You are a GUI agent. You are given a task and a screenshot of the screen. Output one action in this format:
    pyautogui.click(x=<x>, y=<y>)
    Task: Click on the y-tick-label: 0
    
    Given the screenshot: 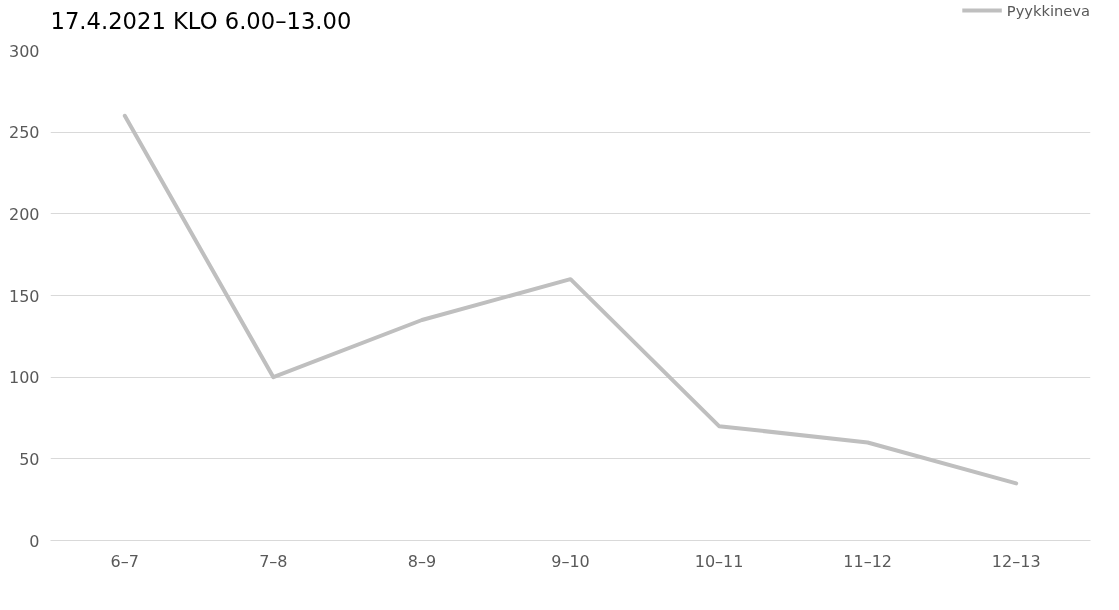 What is the action you would take?
    pyautogui.click(x=34, y=541)
    